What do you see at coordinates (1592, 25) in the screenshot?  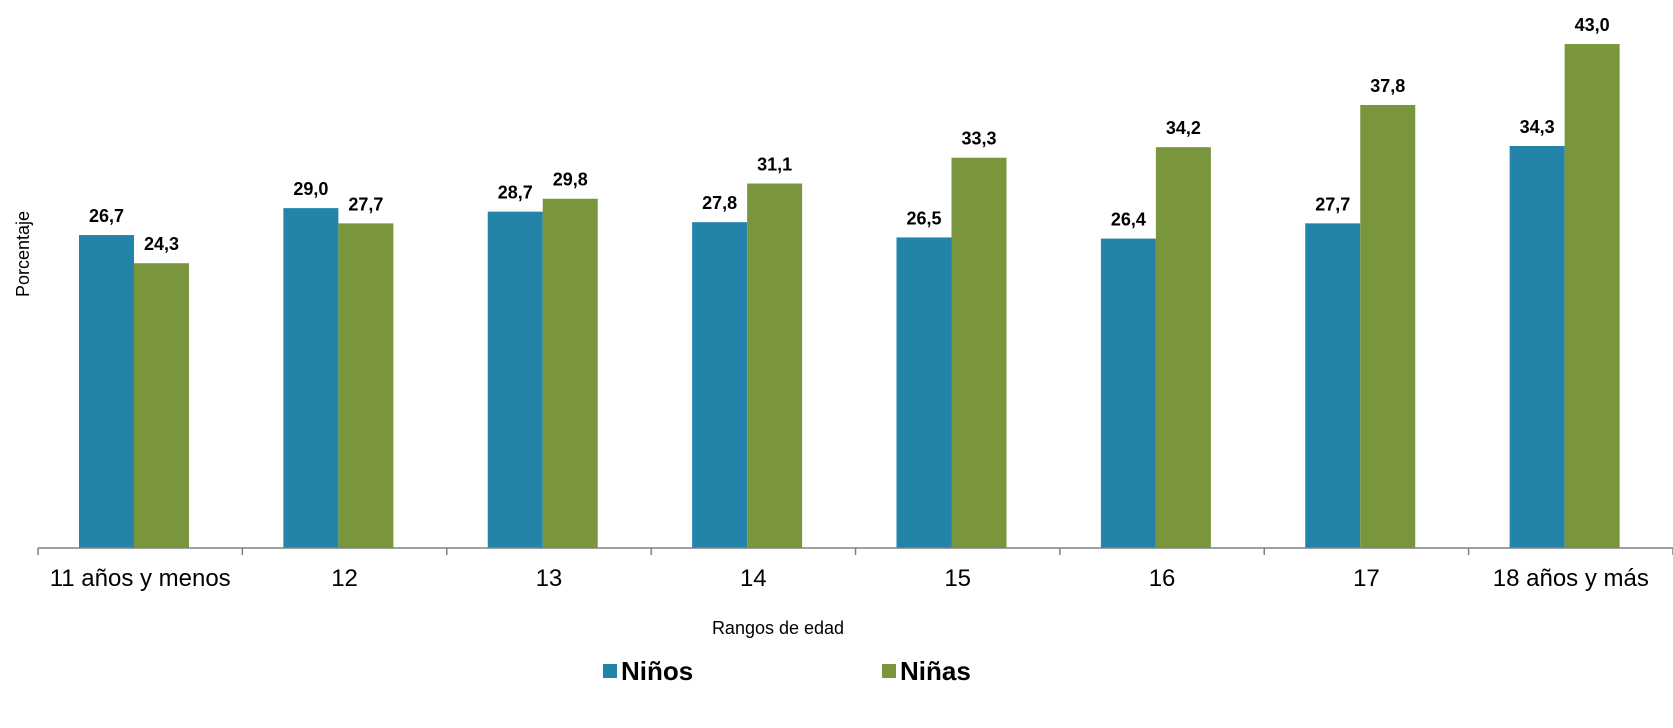 I see `data-label-ninas: 43,0` at bounding box center [1592, 25].